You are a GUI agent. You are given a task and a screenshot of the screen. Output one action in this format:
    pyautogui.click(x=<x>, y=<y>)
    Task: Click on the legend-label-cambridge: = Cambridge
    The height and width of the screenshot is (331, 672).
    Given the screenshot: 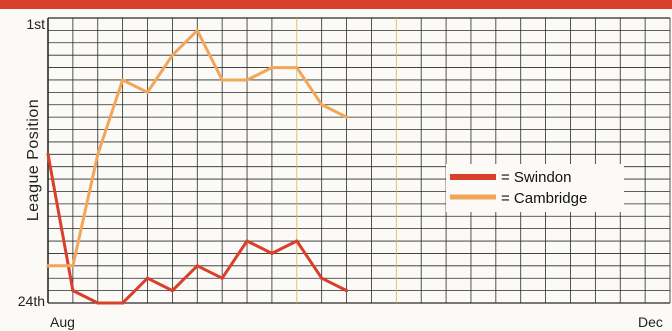 What is the action you would take?
    pyautogui.click(x=544, y=198)
    